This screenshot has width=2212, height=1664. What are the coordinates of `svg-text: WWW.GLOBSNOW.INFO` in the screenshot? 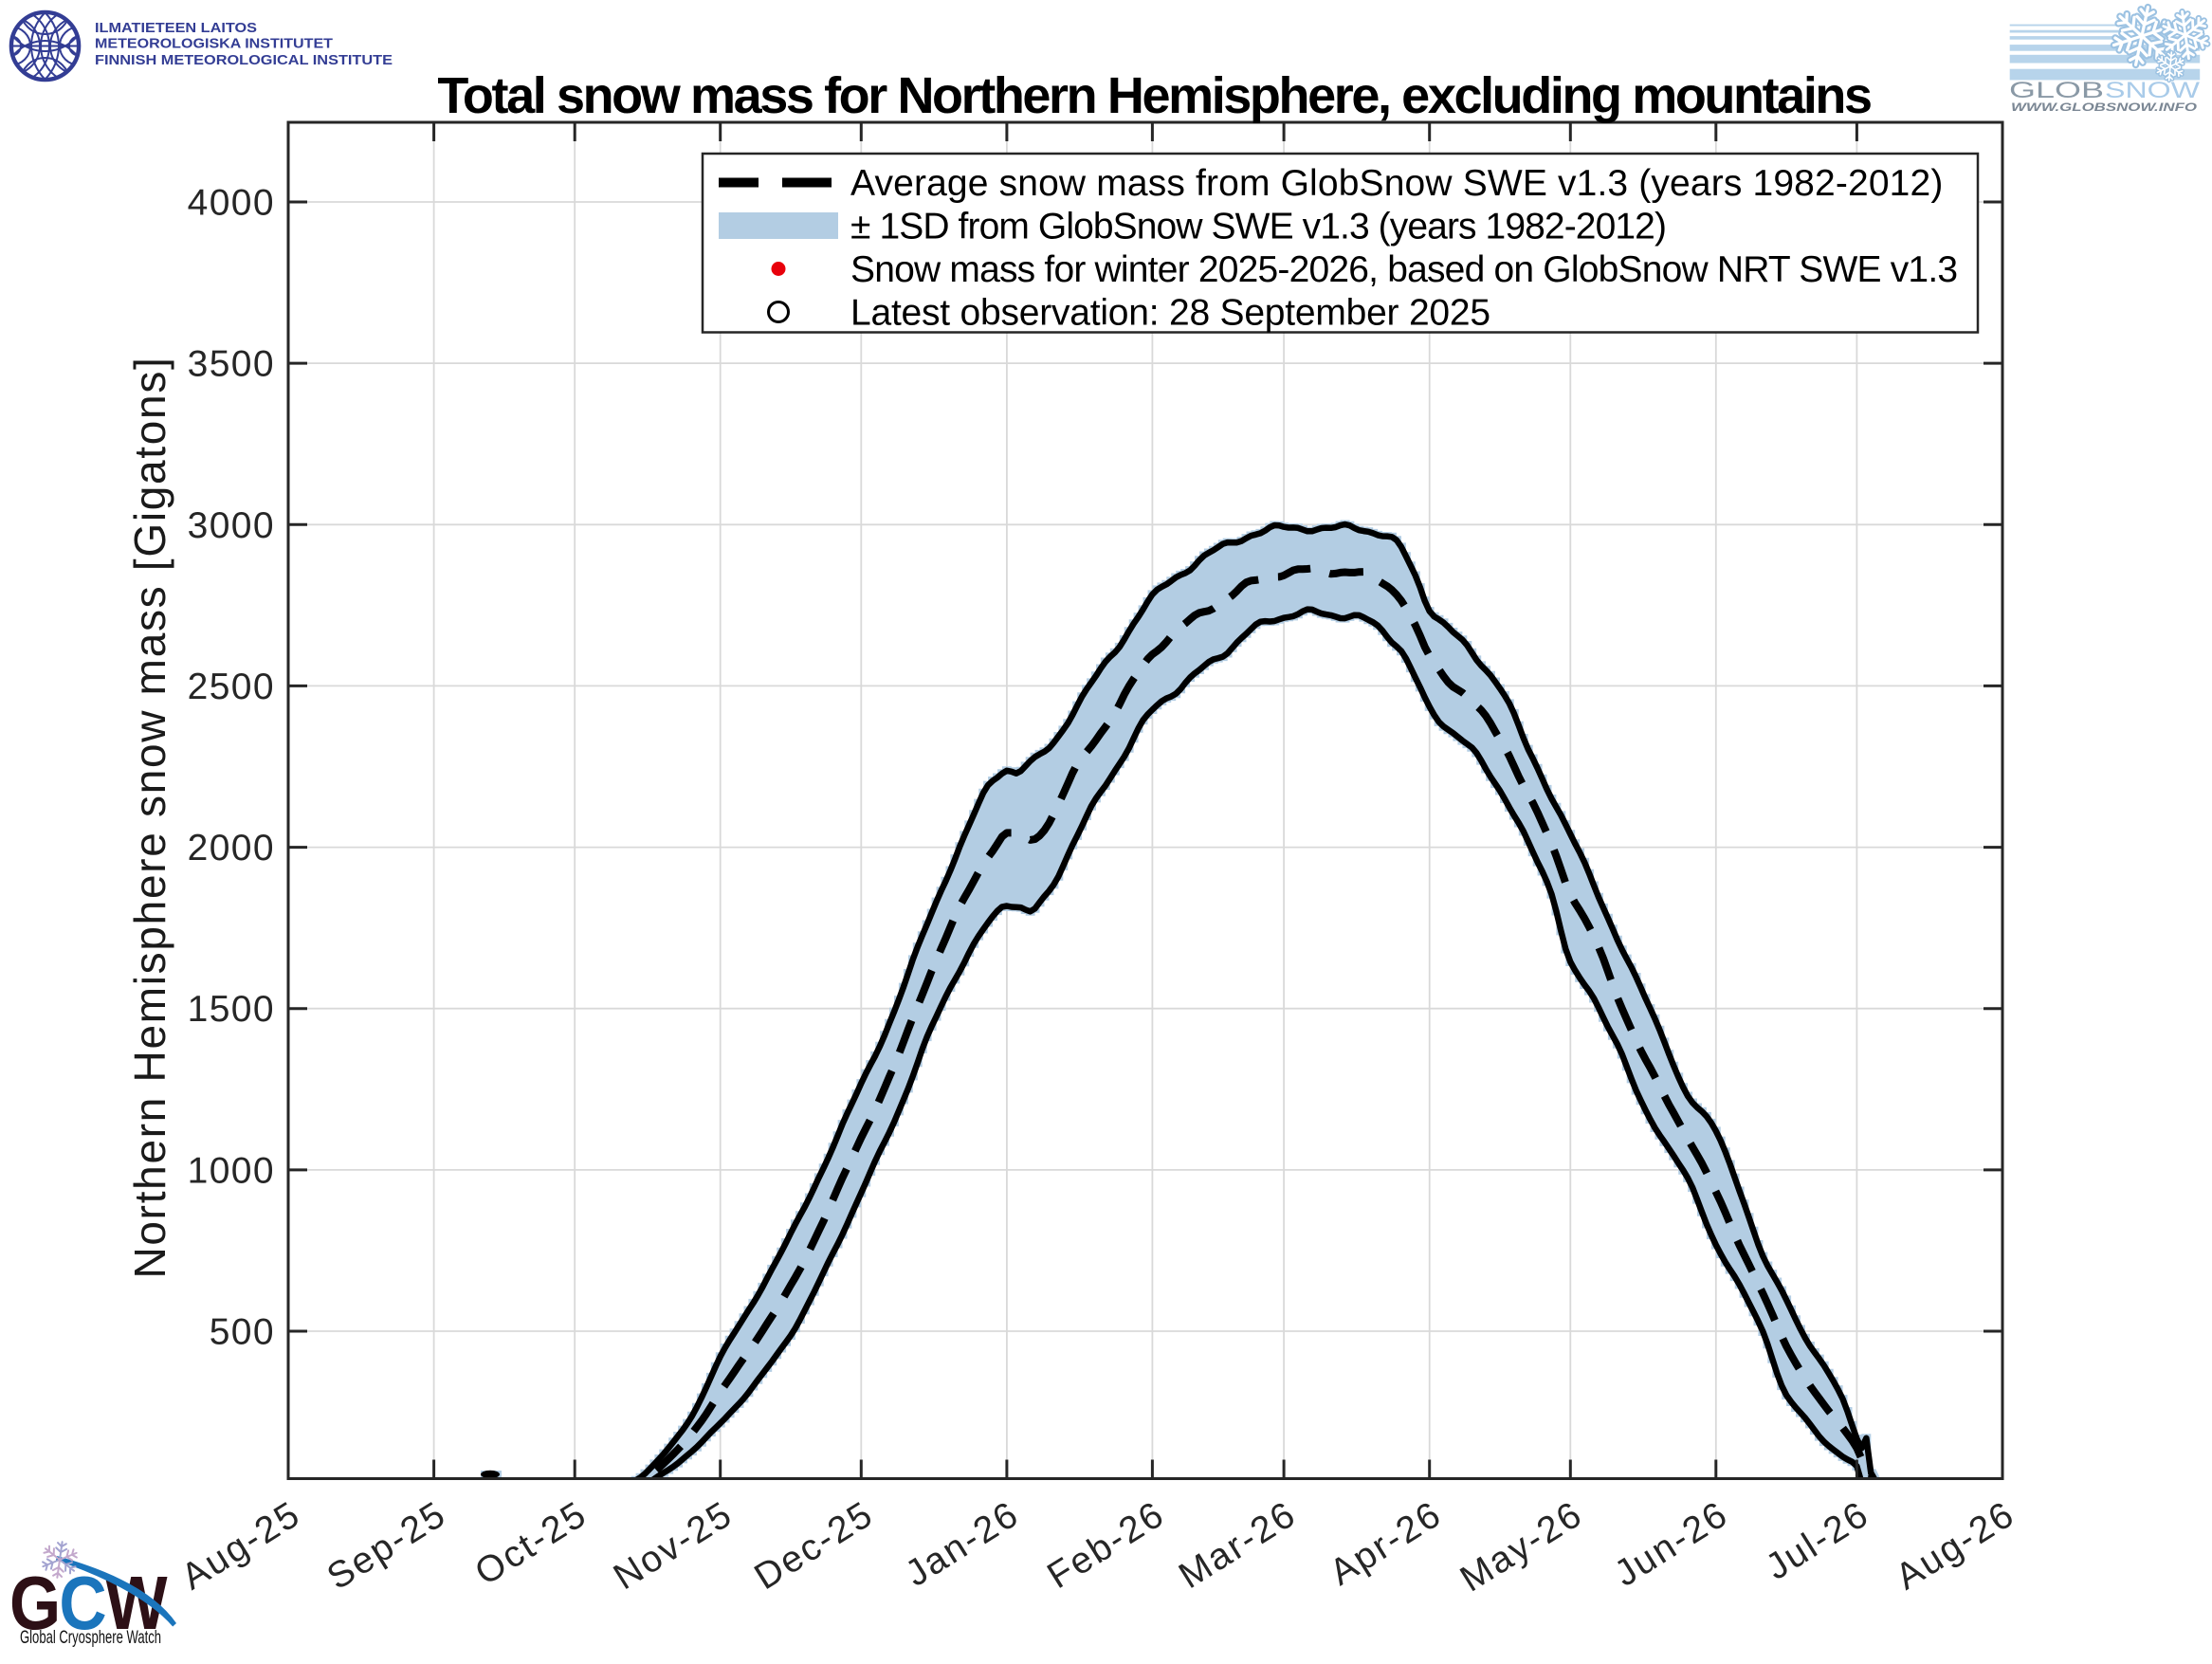 It's located at (2104, 107).